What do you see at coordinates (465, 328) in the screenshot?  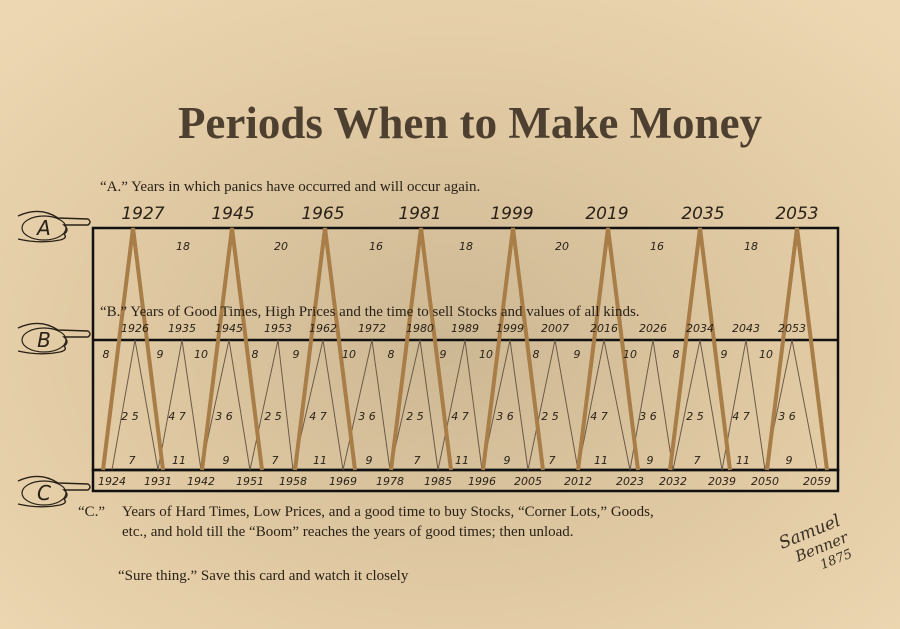 I see `year-b: 1989` at bounding box center [465, 328].